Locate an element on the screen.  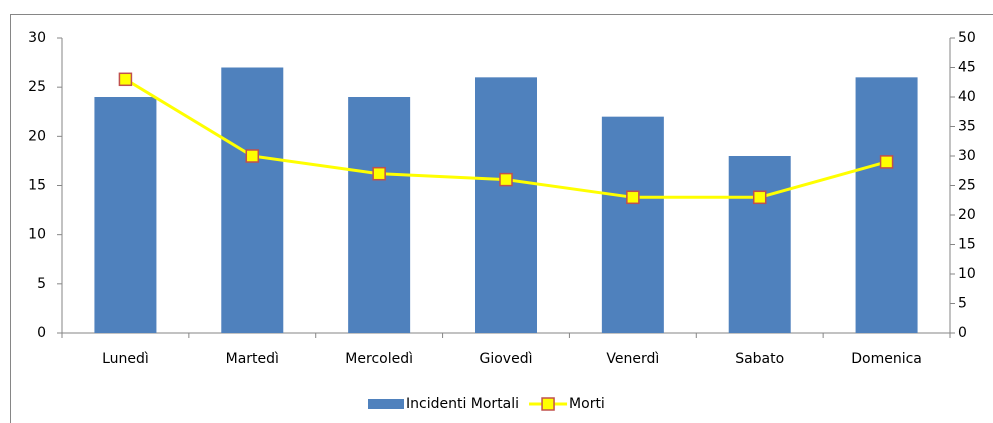
y-tick-label: 0 is located at coordinates (41, 333).